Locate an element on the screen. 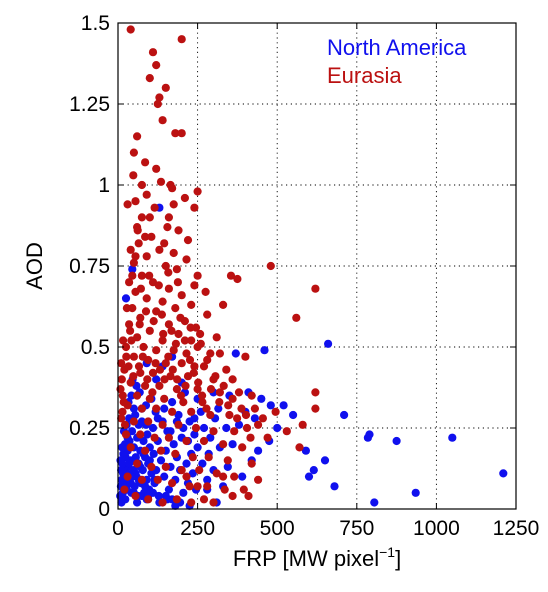 This screenshot has height=592, width=548. x-tick-label: 0 is located at coordinates (118, 528).